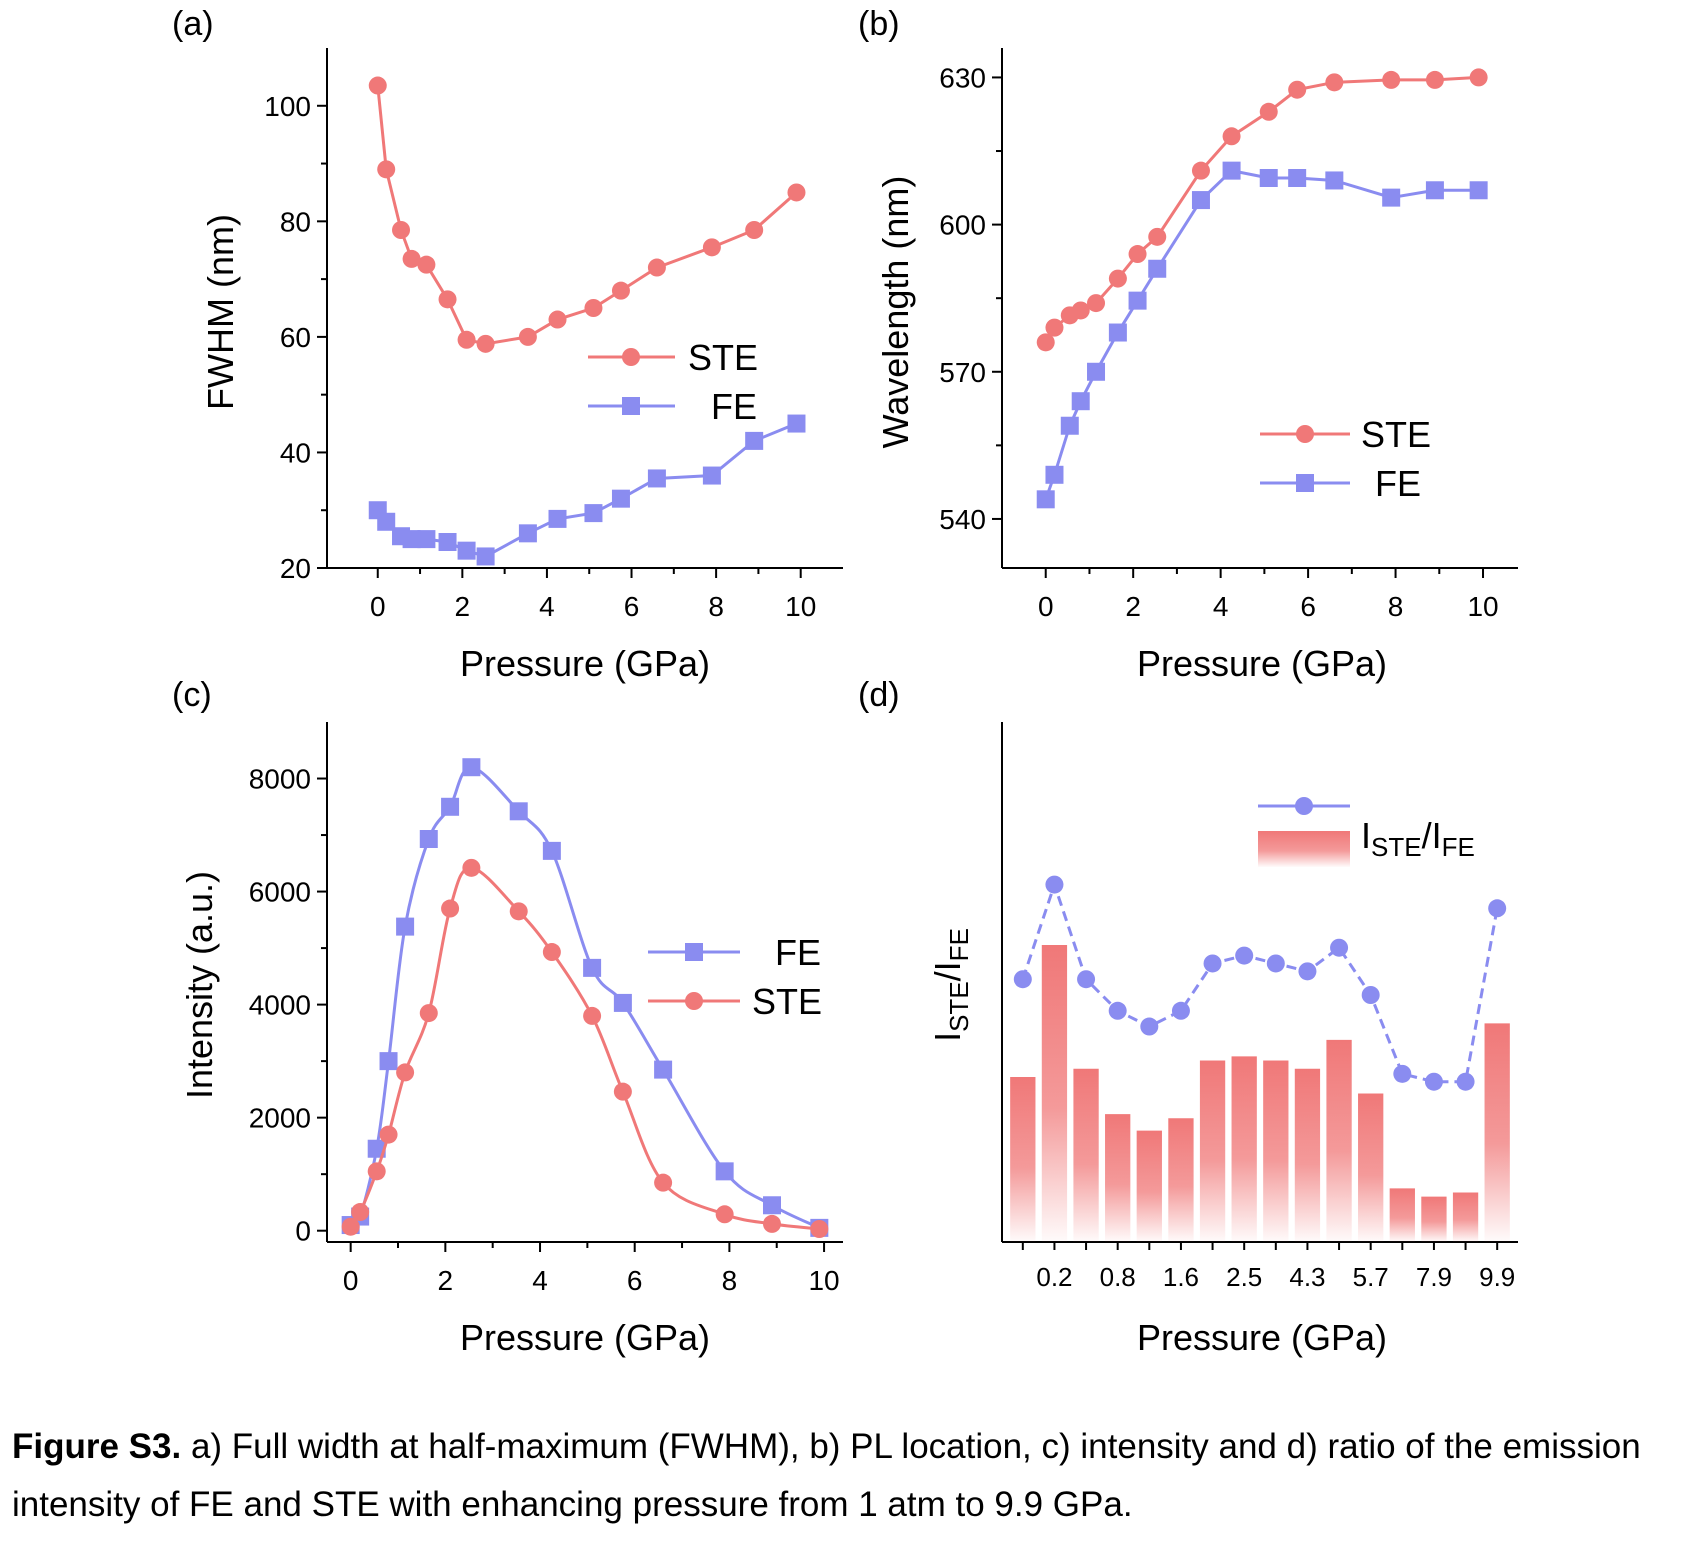  Describe the element at coordinates (673, 382) in the screenshot. I see `panel-a-legend: STE FE` at that location.